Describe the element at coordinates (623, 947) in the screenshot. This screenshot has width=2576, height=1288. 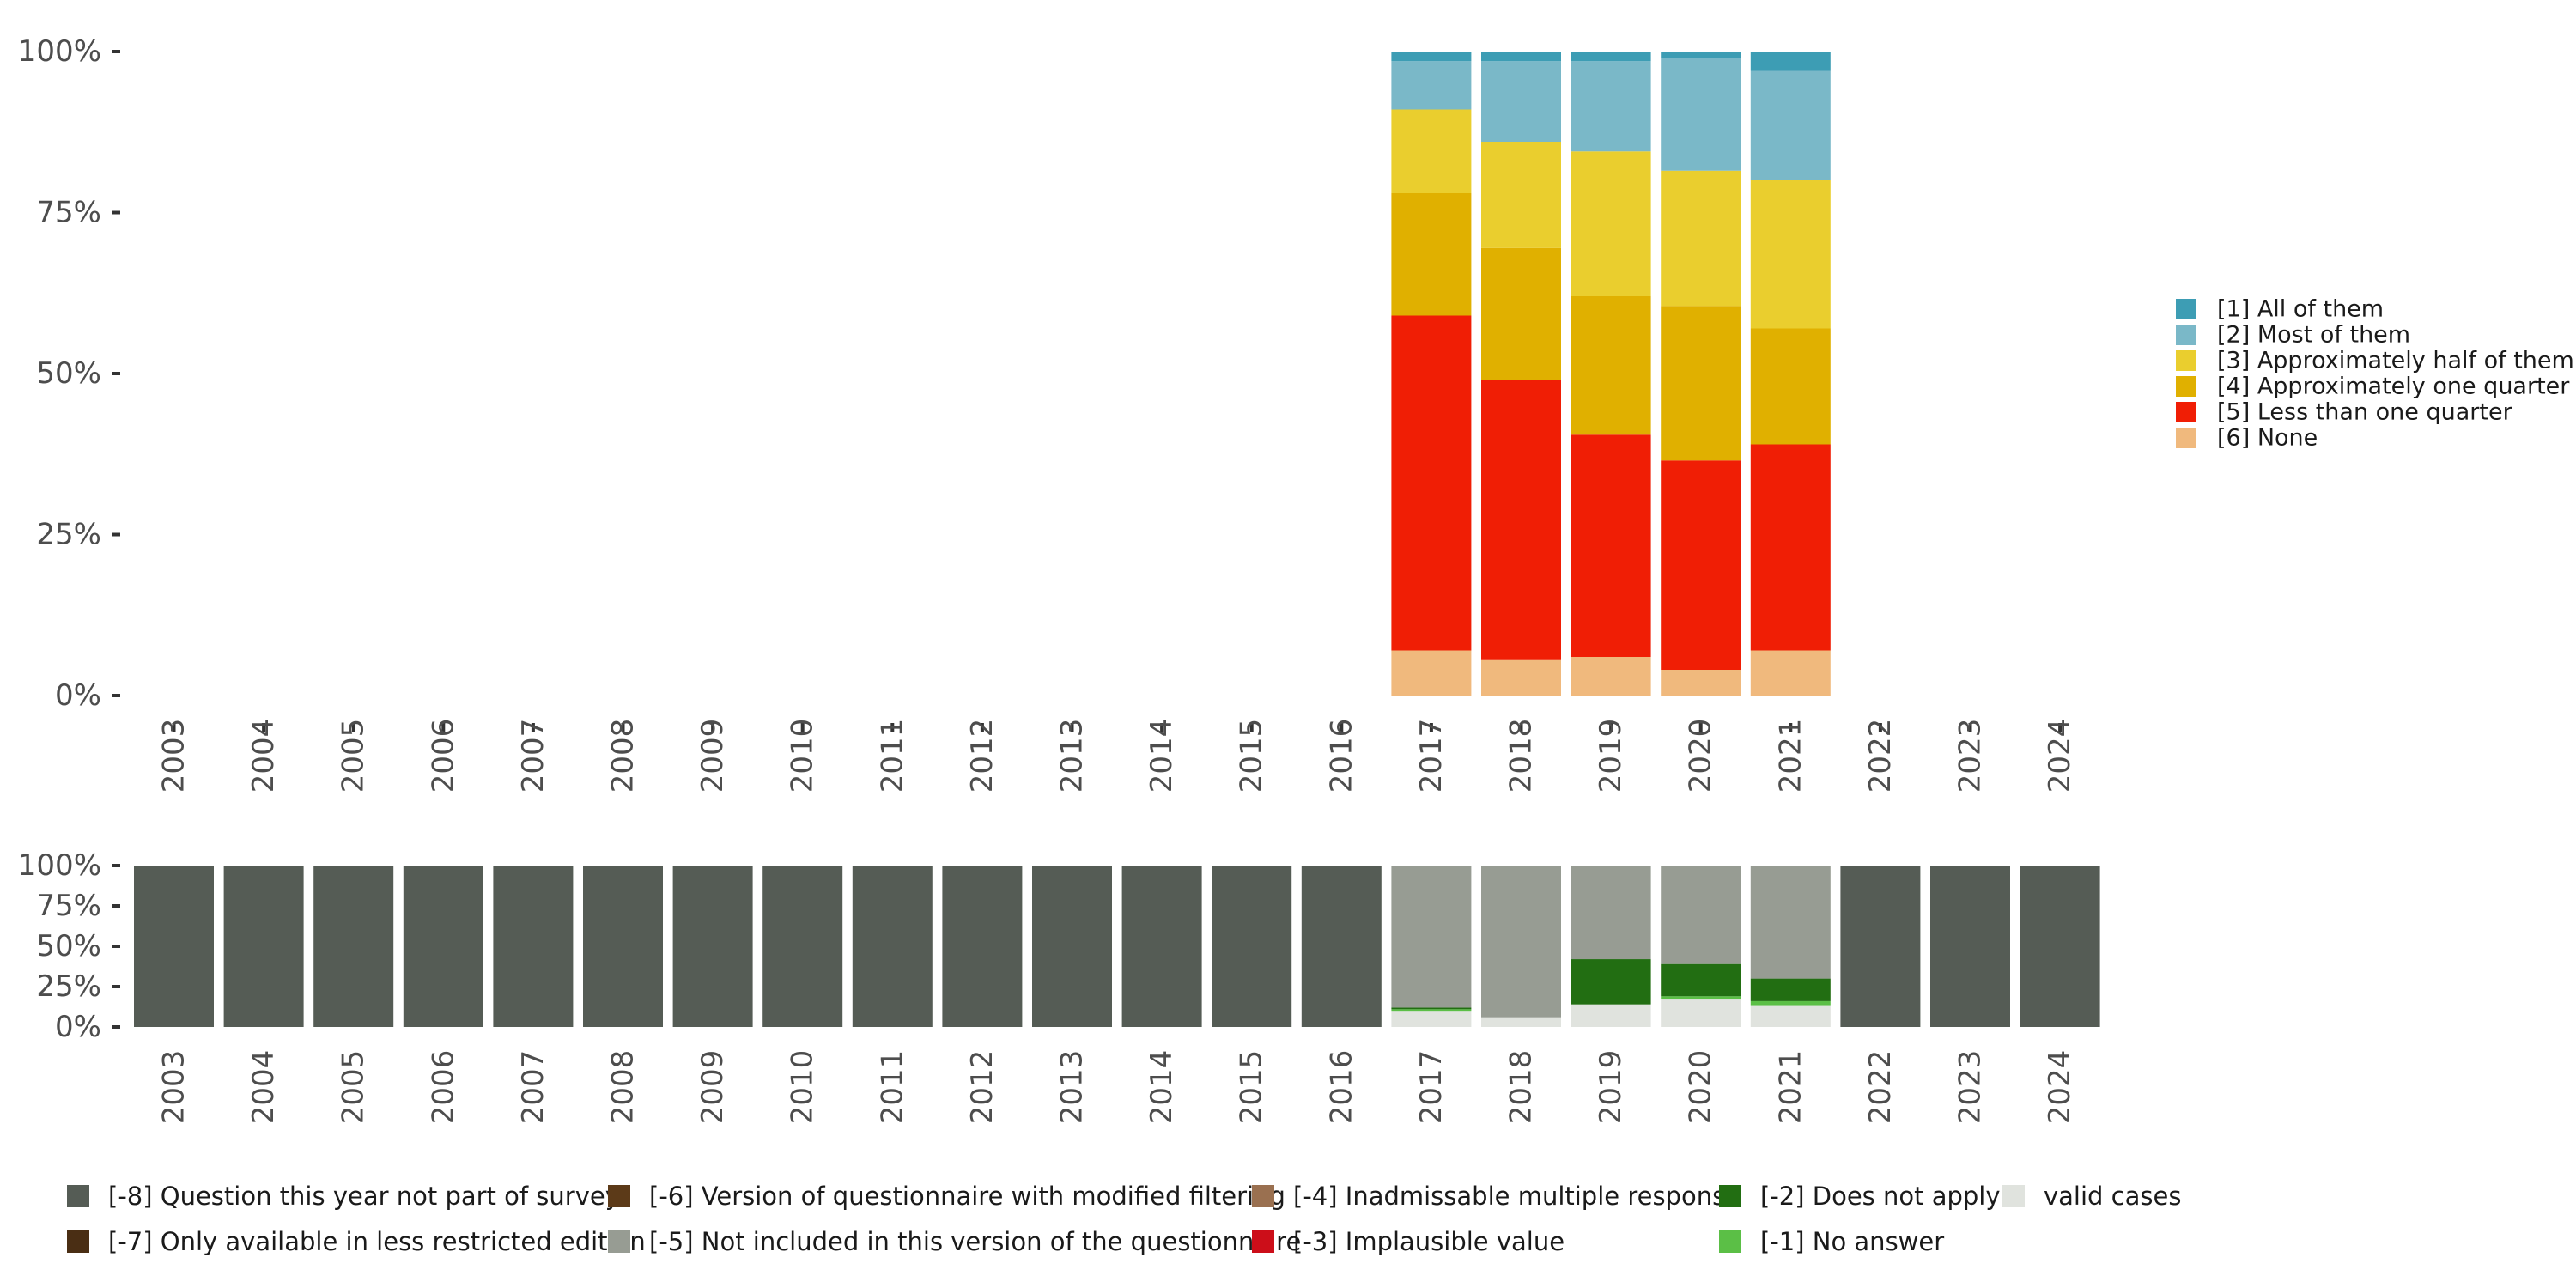
I see `bar-segment-2008-8-question-this-year-not-part-of-survey` at that location.